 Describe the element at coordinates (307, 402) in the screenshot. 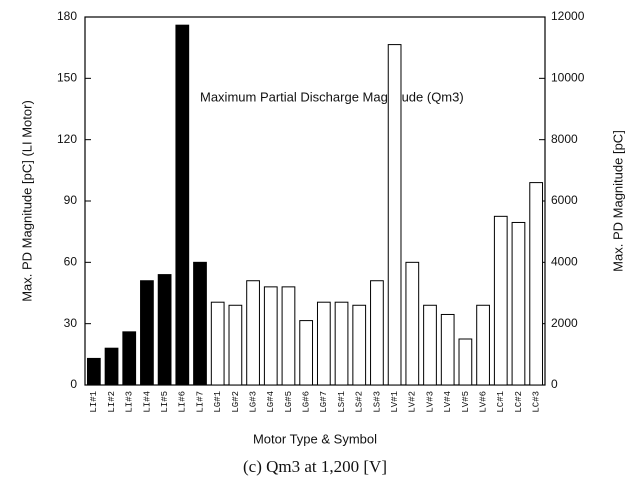

I see `x-tick-label: LG#6` at that location.